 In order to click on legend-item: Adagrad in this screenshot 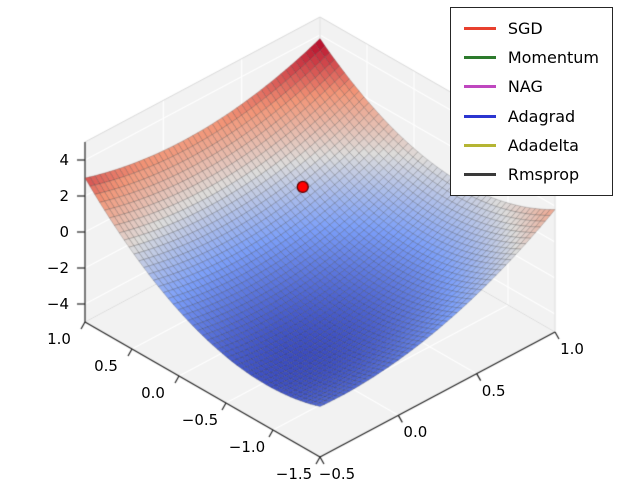, I will do `click(531, 116)`.